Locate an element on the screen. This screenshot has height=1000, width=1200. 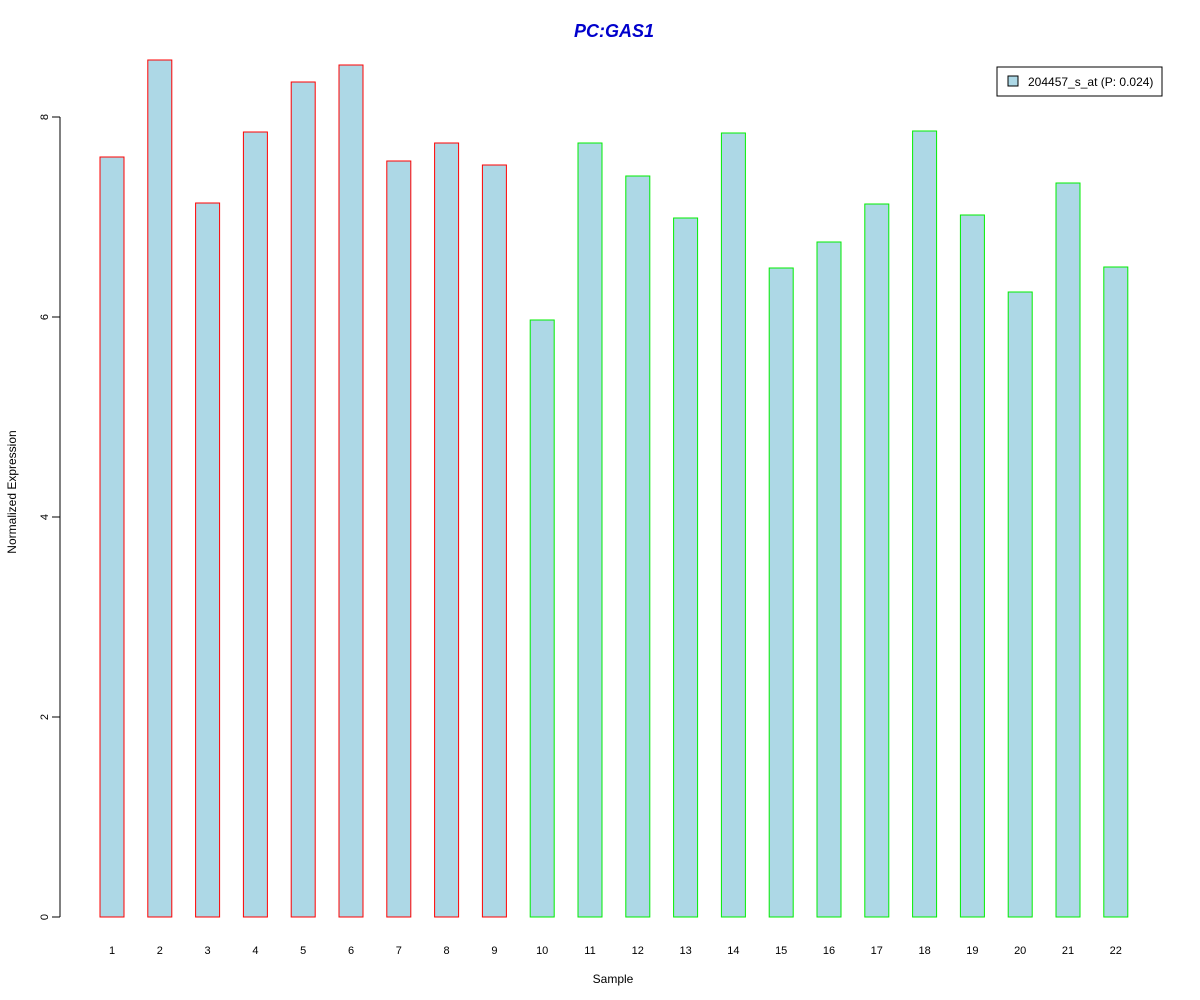
legend-series-label: 204457_s_at (P: 0.024) is located at coordinates (1090, 82).